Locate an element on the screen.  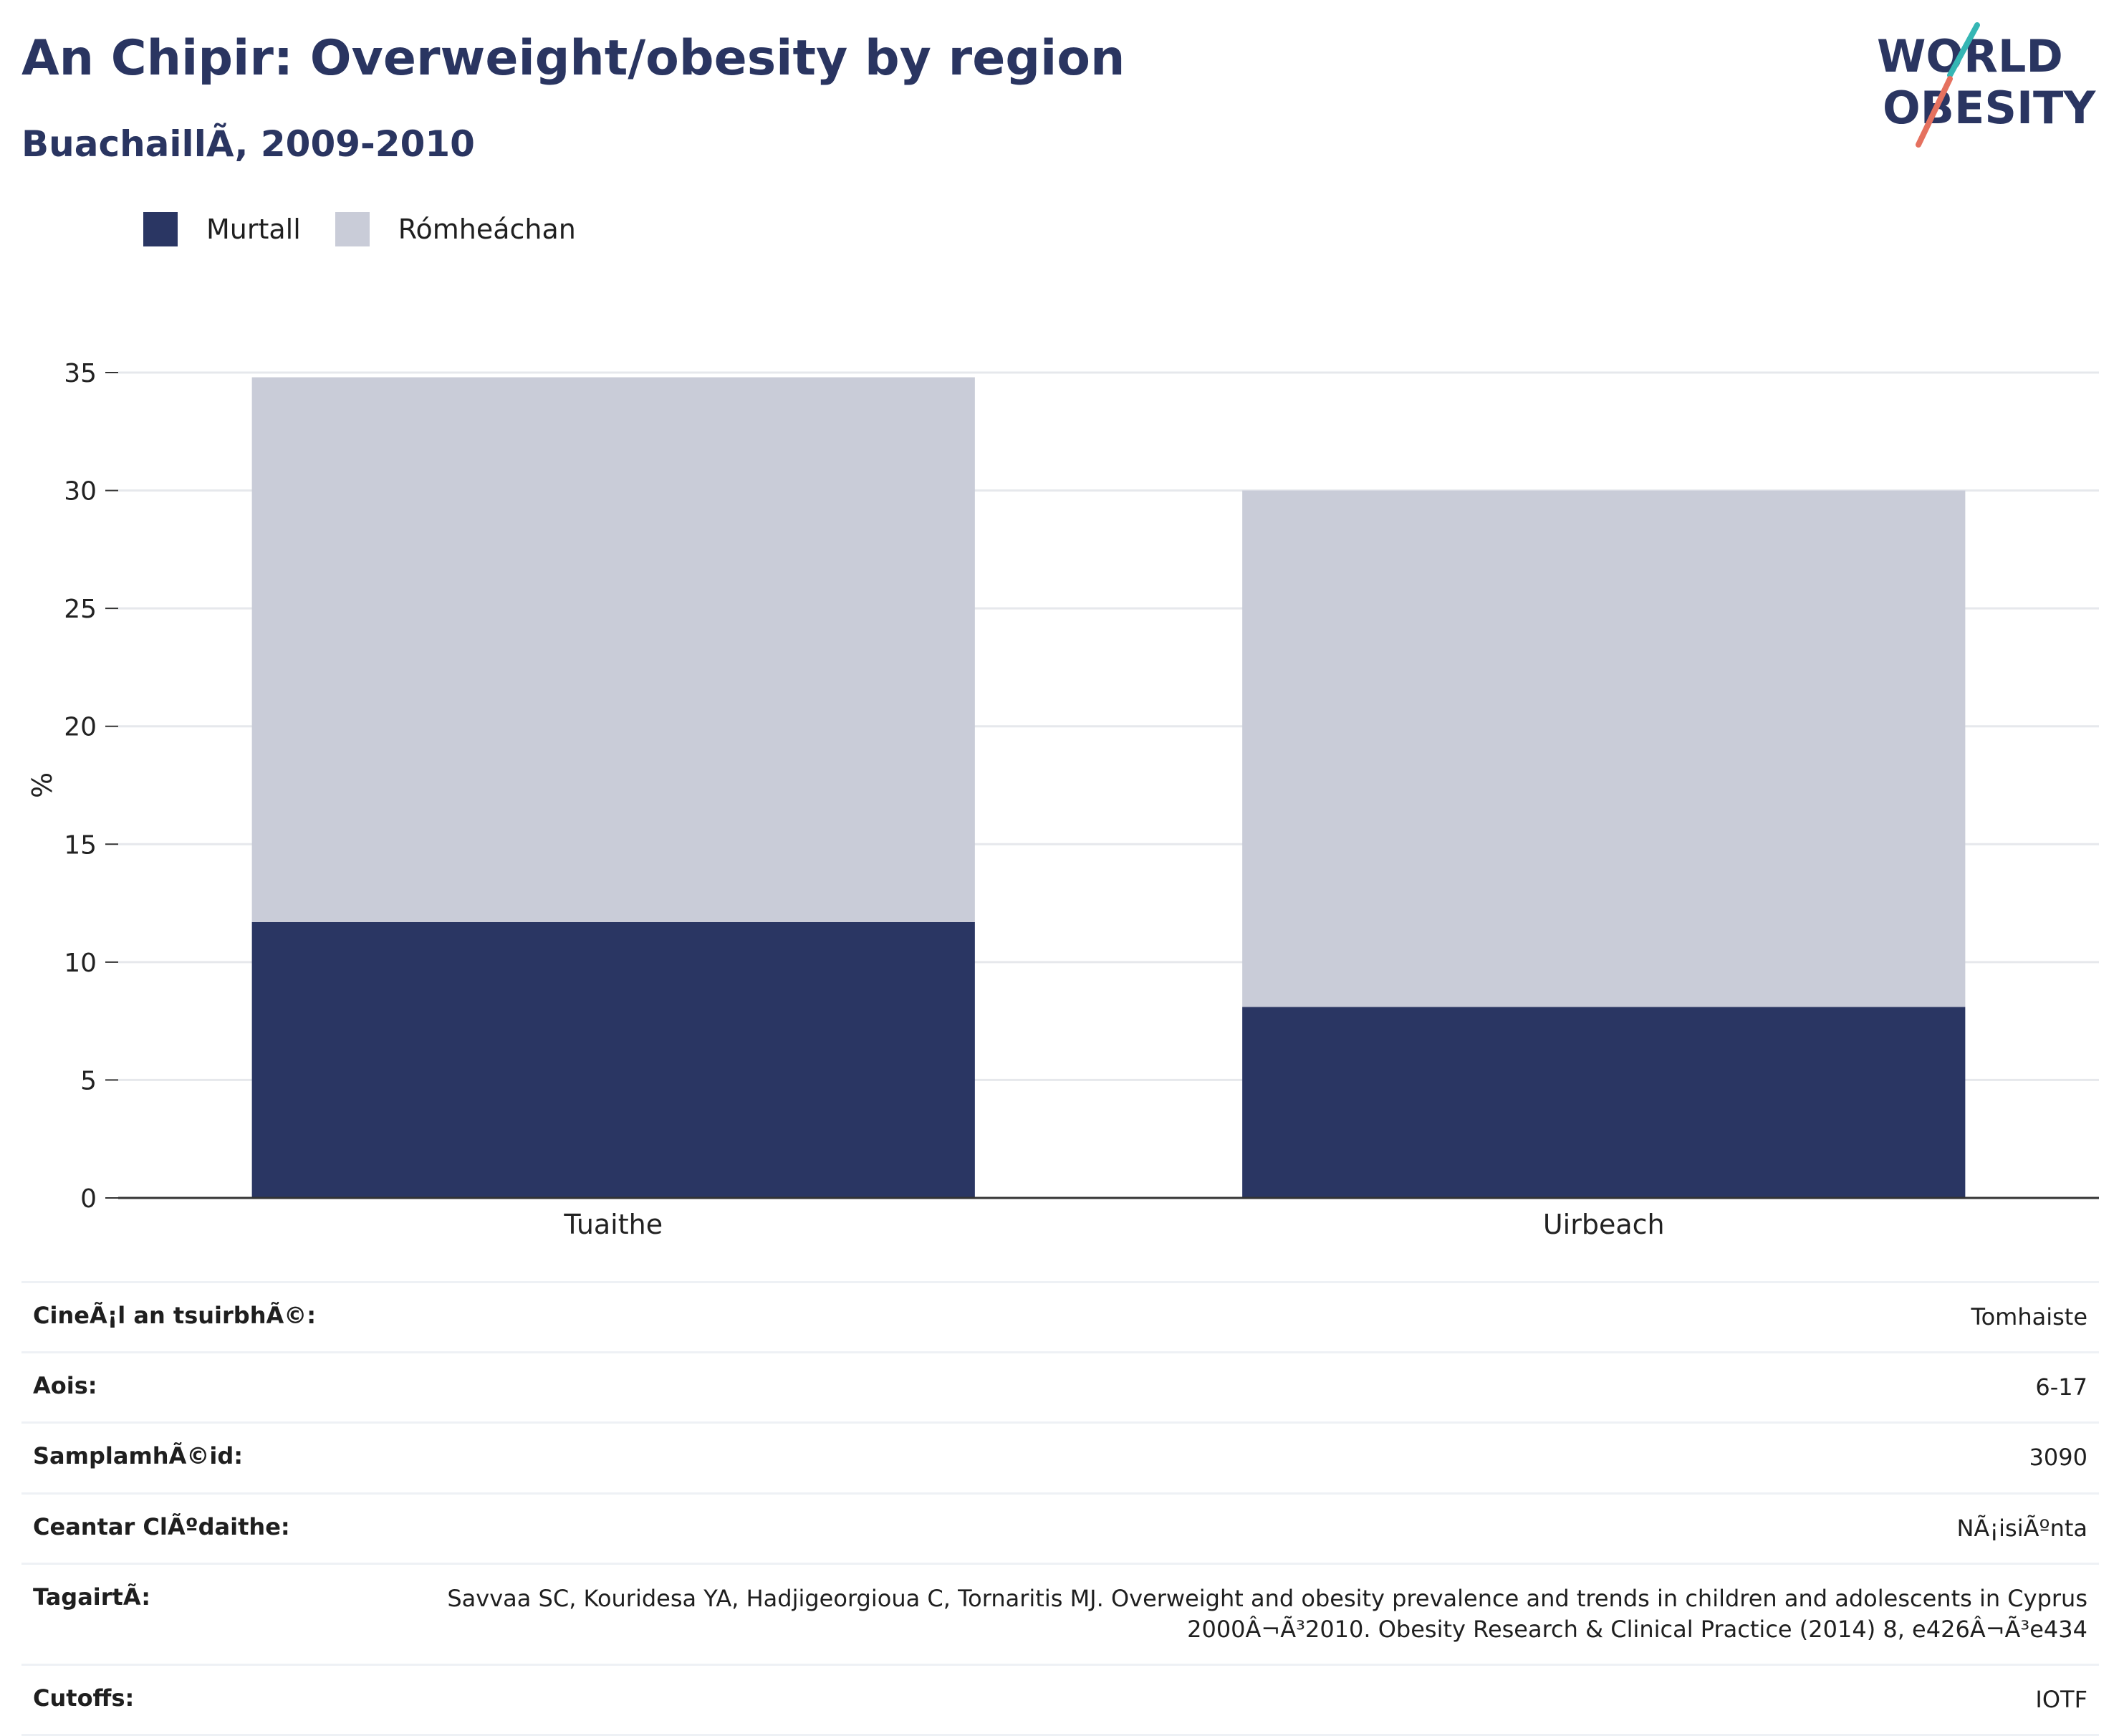
legend-label-romheachan: Rómheáchan is located at coordinates (487, 229).